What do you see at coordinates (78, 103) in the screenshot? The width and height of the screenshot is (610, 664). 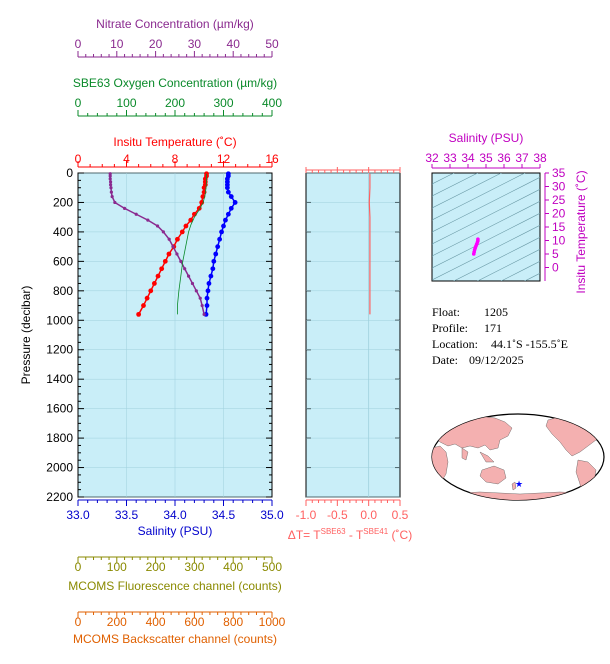 I see `oxygen-tick-label: 0` at bounding box center [78, 103].